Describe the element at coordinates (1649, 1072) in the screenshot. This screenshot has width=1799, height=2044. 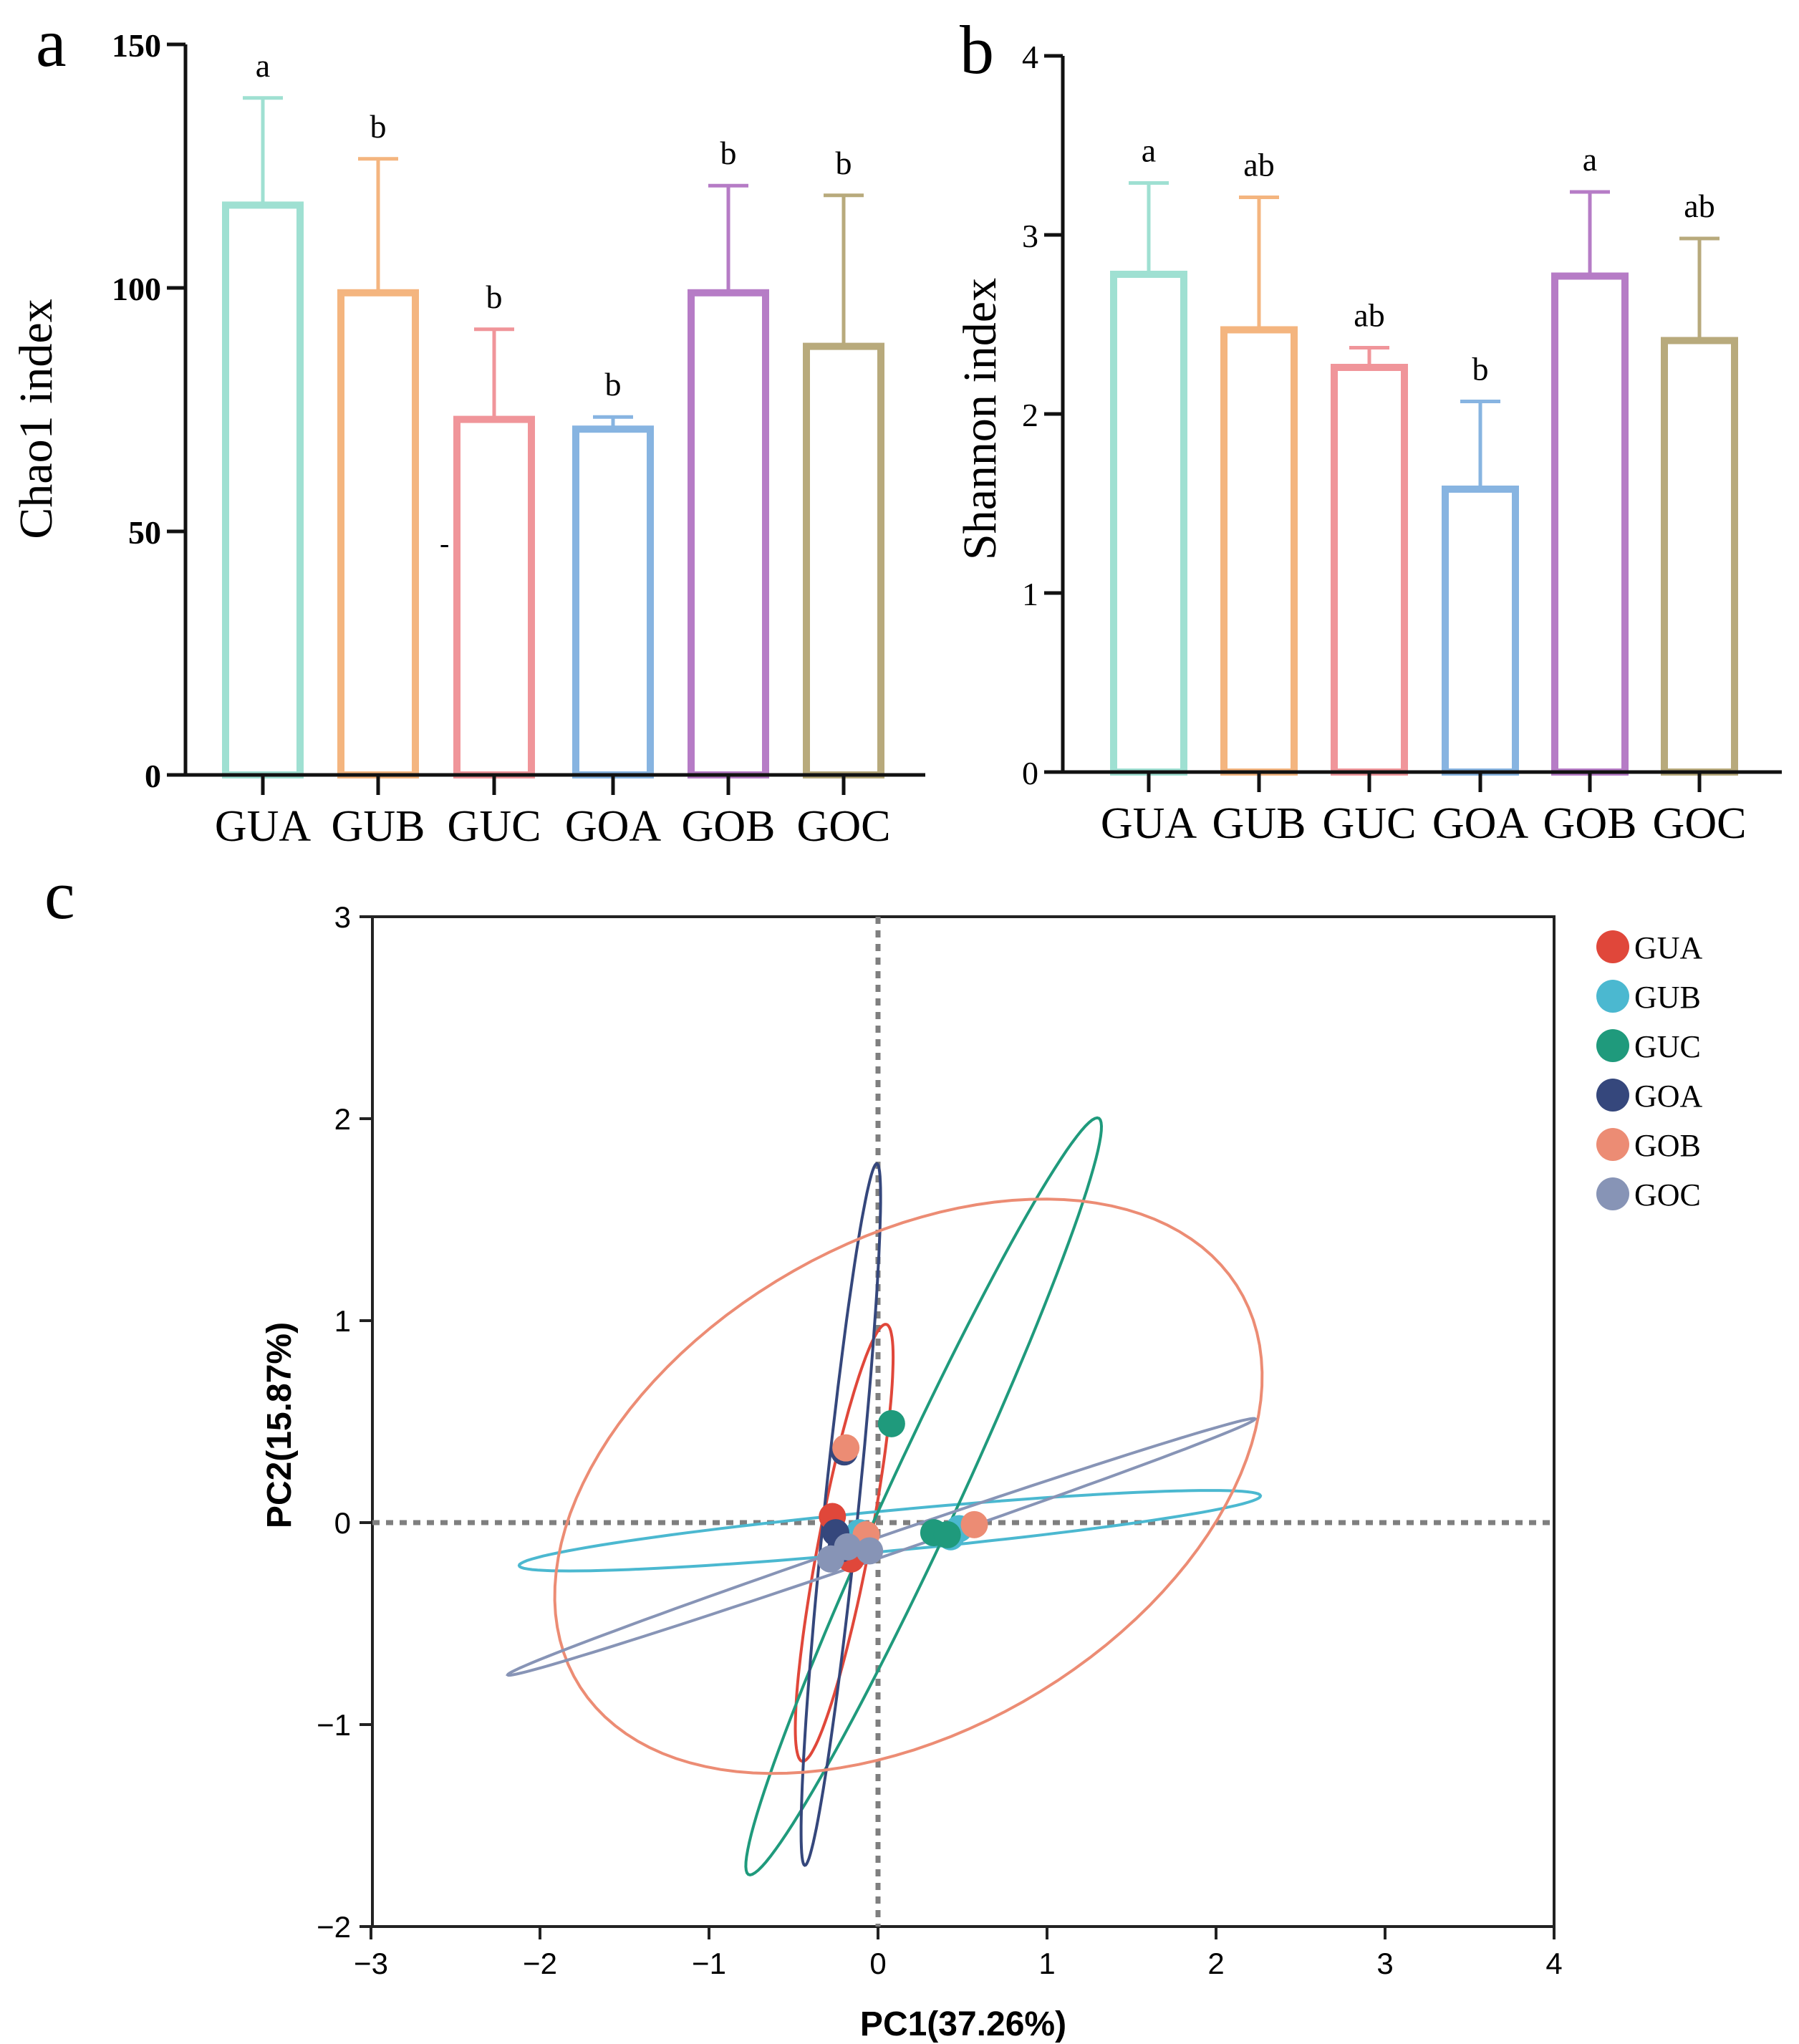
I see `pca-legend: GUA GUB GUC GOA GOB GOC` at that location.